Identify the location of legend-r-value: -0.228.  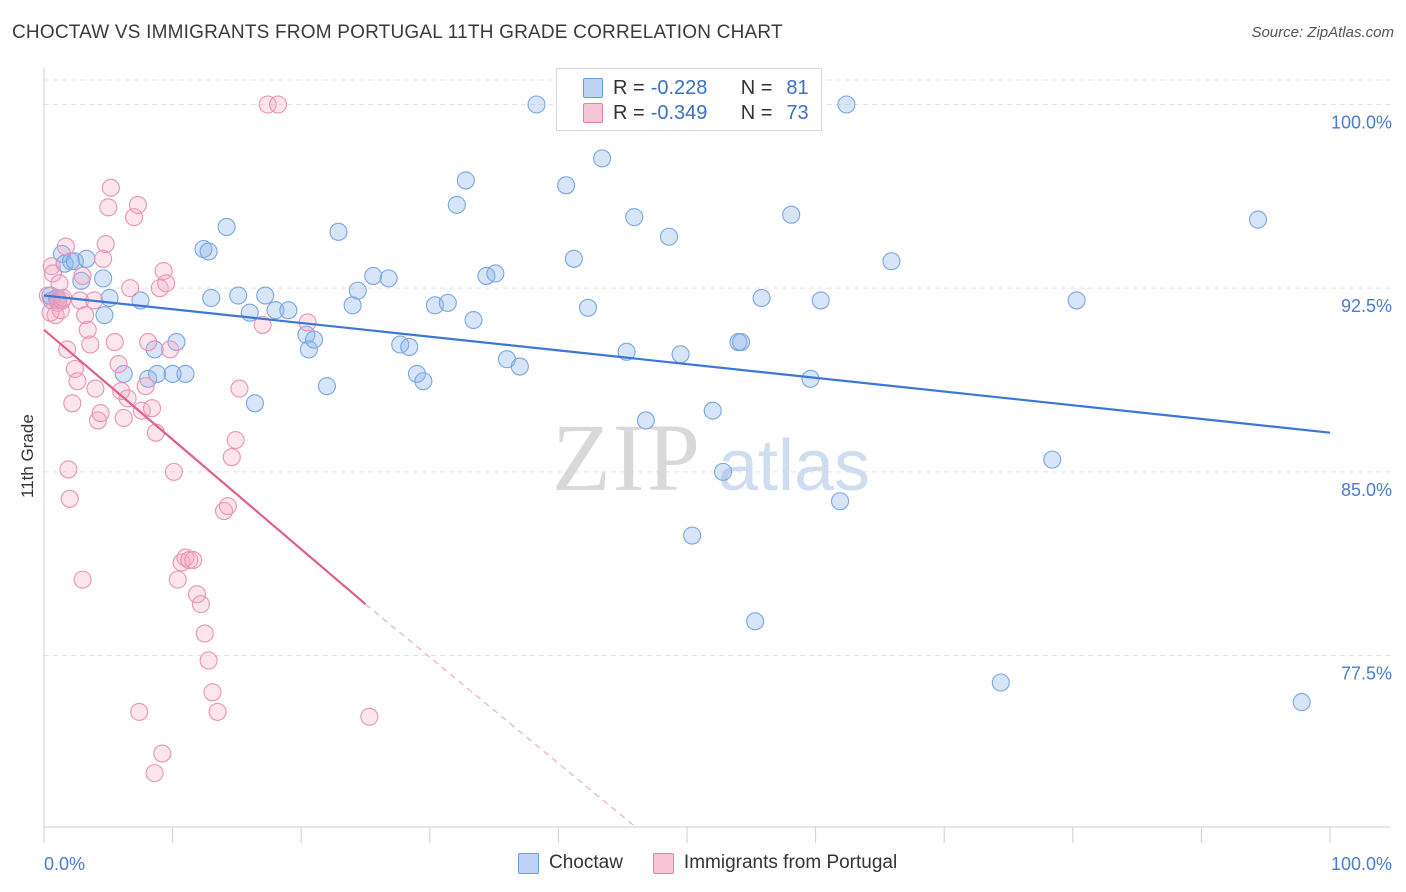
(679, 87).